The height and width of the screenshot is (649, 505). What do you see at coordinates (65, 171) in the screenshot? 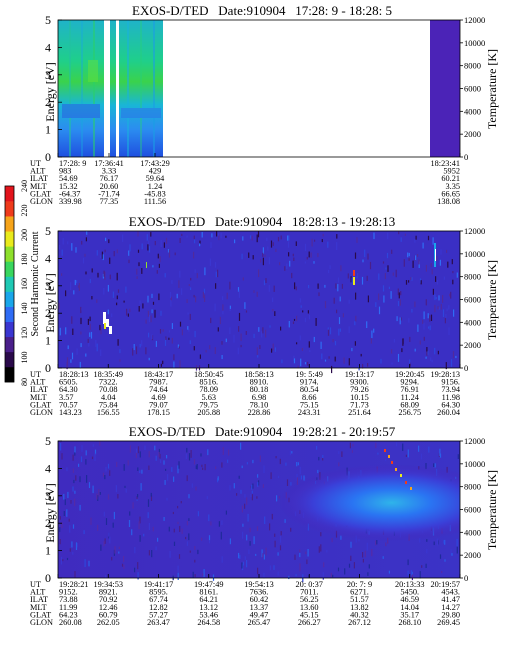
I see `table-cell: 983` at bounding box center [65, 171].